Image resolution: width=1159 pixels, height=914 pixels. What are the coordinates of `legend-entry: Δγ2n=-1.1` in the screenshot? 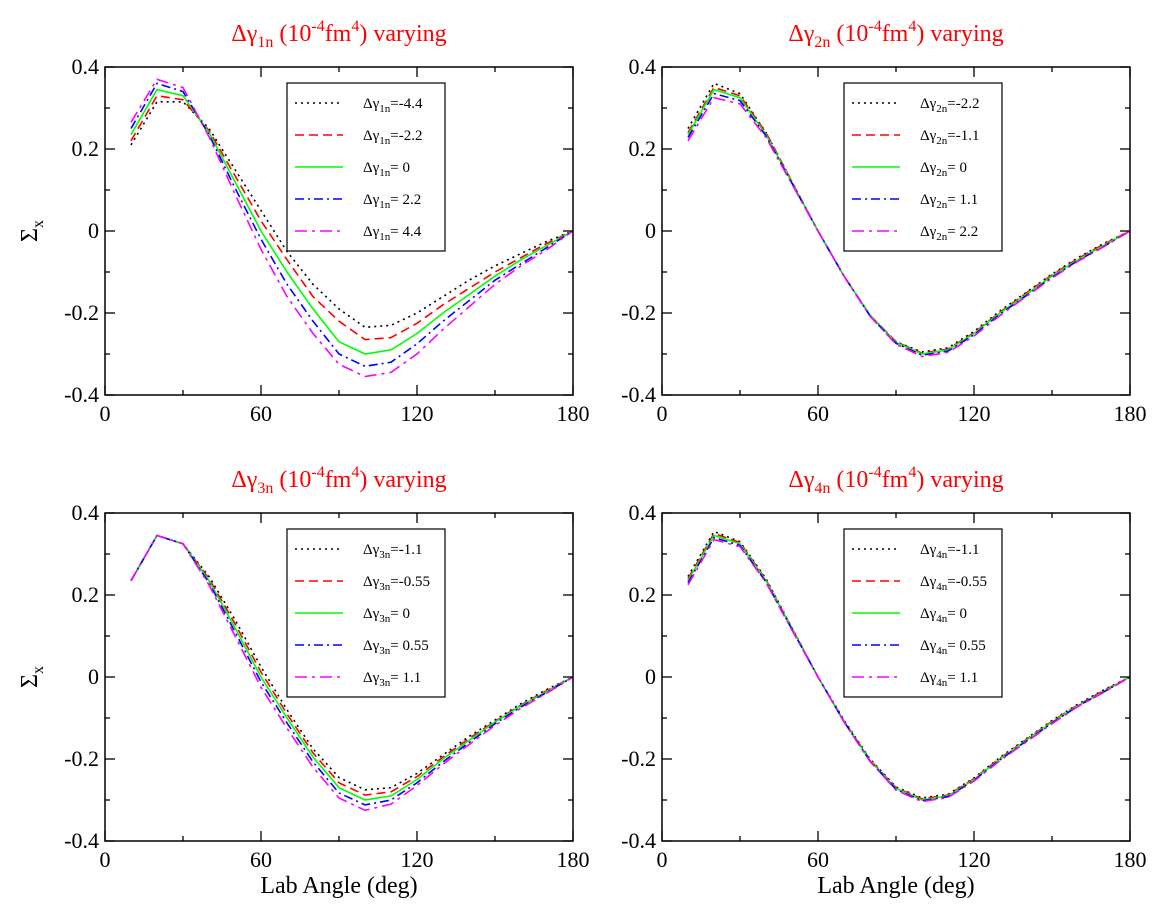 It's located at (950, 137).